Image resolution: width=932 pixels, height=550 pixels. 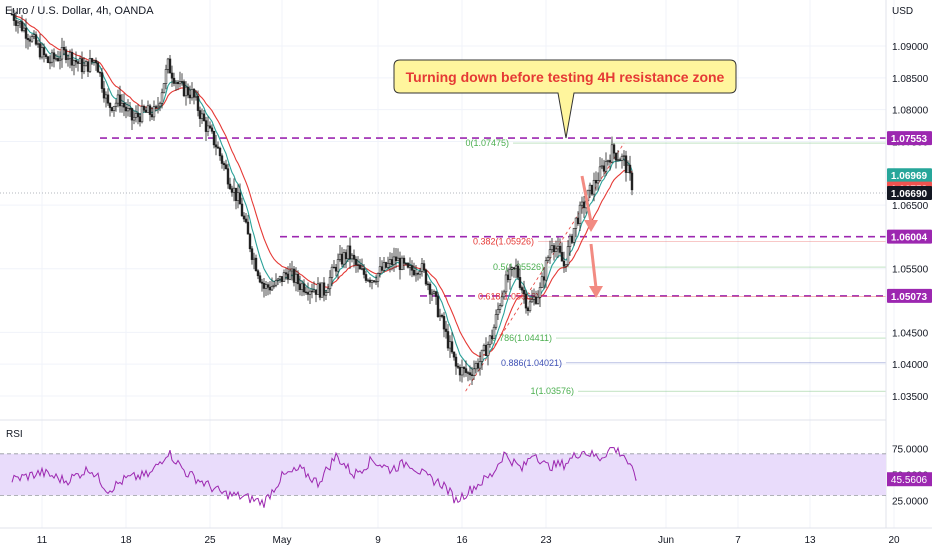 What do you see at coordinates (462, 540) in the screenshot?
I see `time-axis-tick: 16` at bounding box center [462, 540].